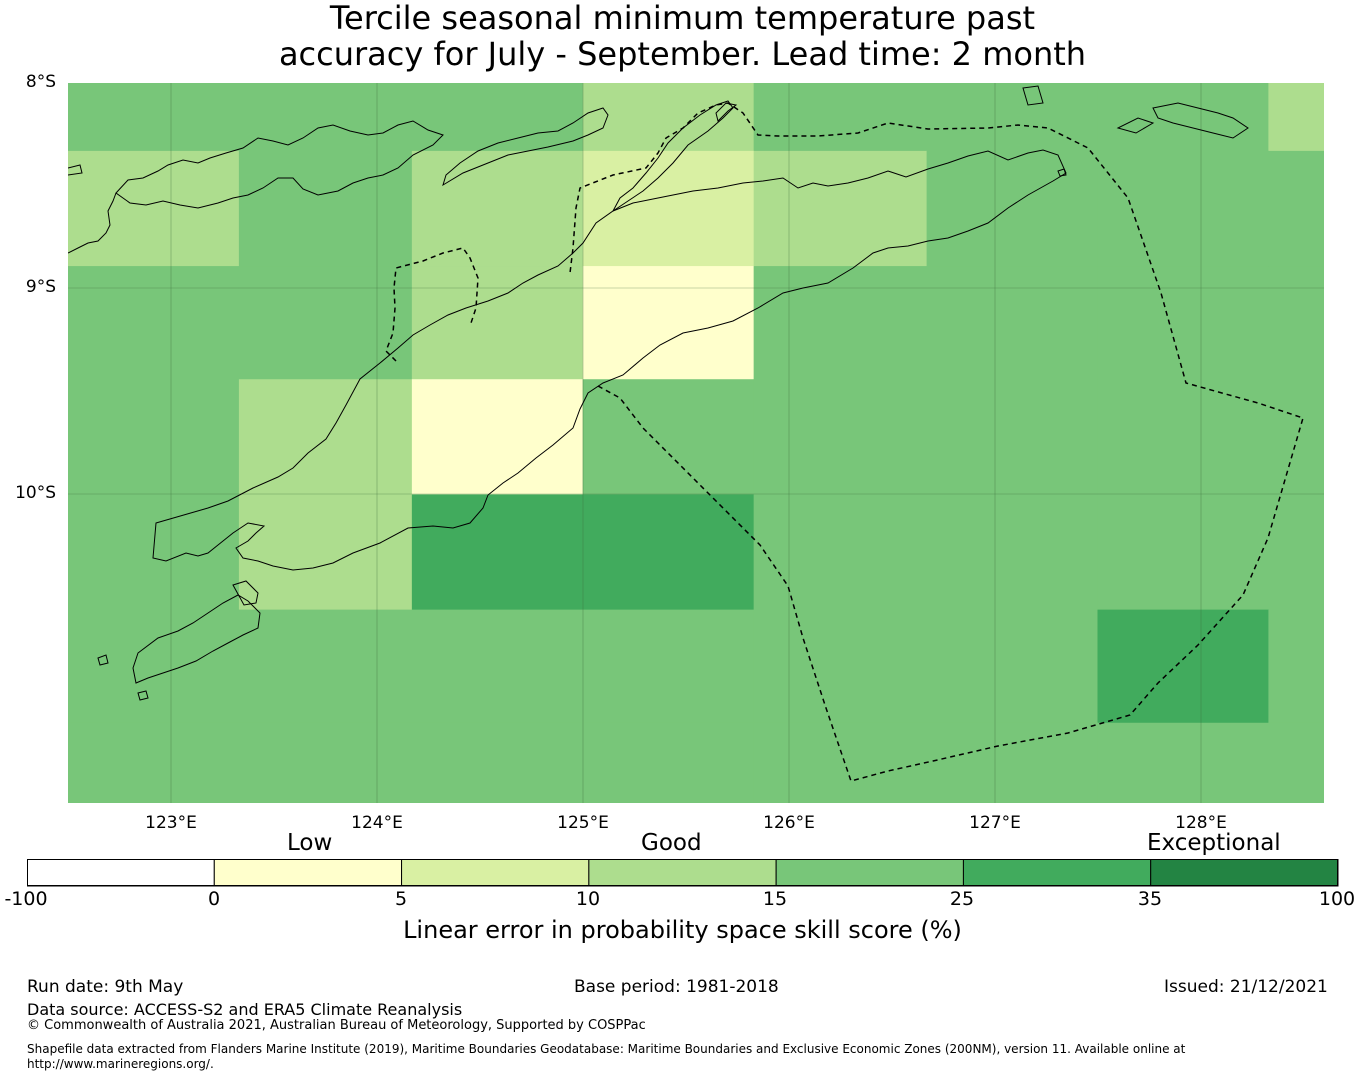  I want to click on coastline-alor, so click(279, 164).